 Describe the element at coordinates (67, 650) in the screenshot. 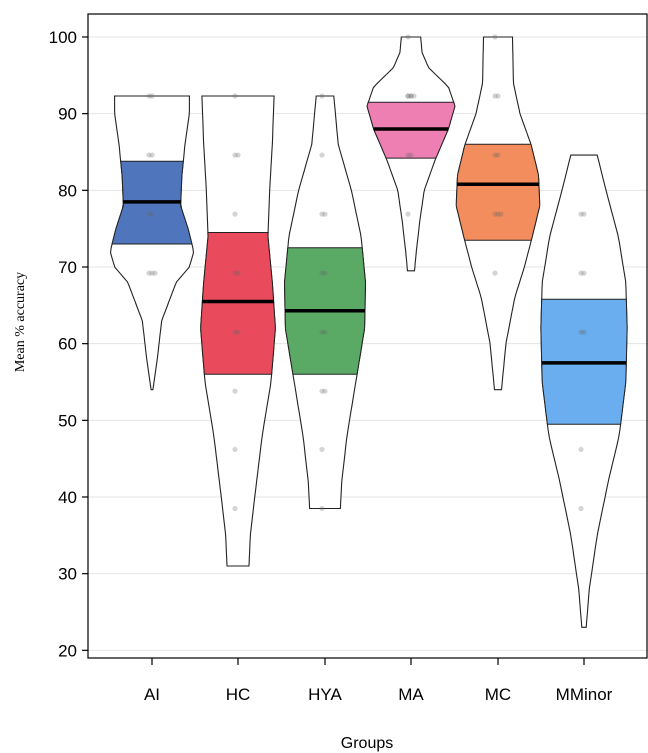

I see `y-tick-label: 20` at that location.